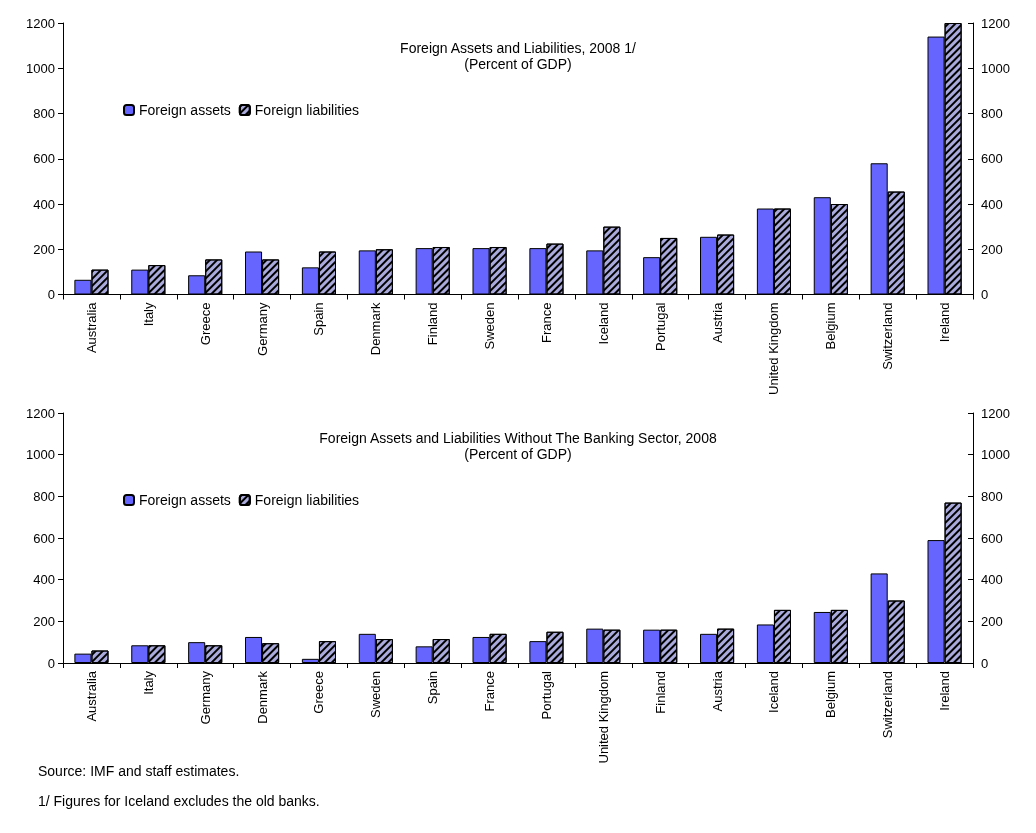  What do you see at coordinates (518, 438) in the screenshot?
I see `text: Foreign Assets and Liabilities Without The Banking Sector, 2008` at bounding box center [518, 438].